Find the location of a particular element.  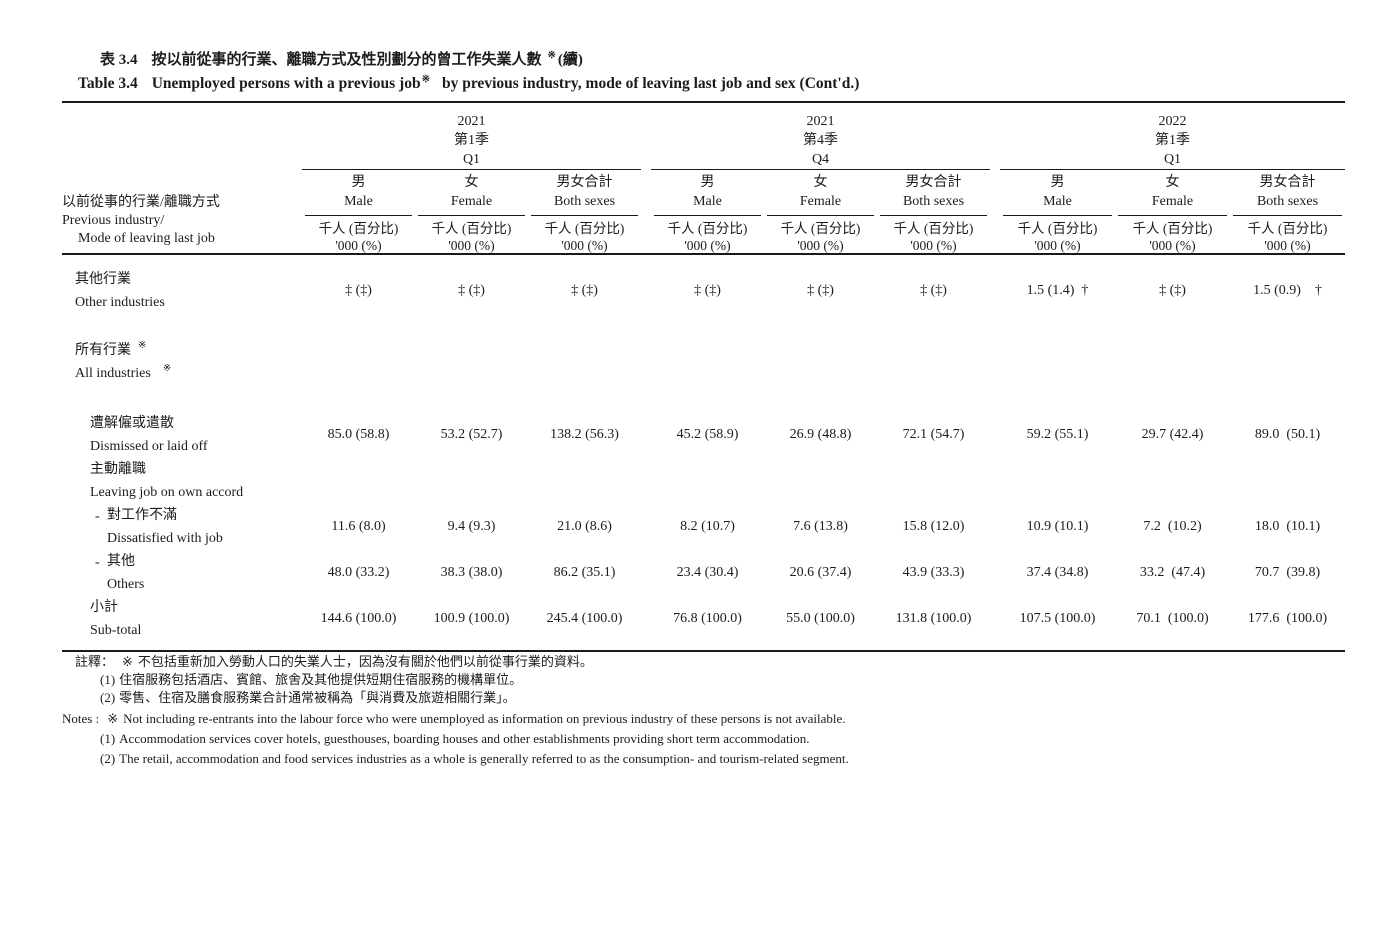

row-label-zh: 對工作不滿 is located at coordinates (142, 515).